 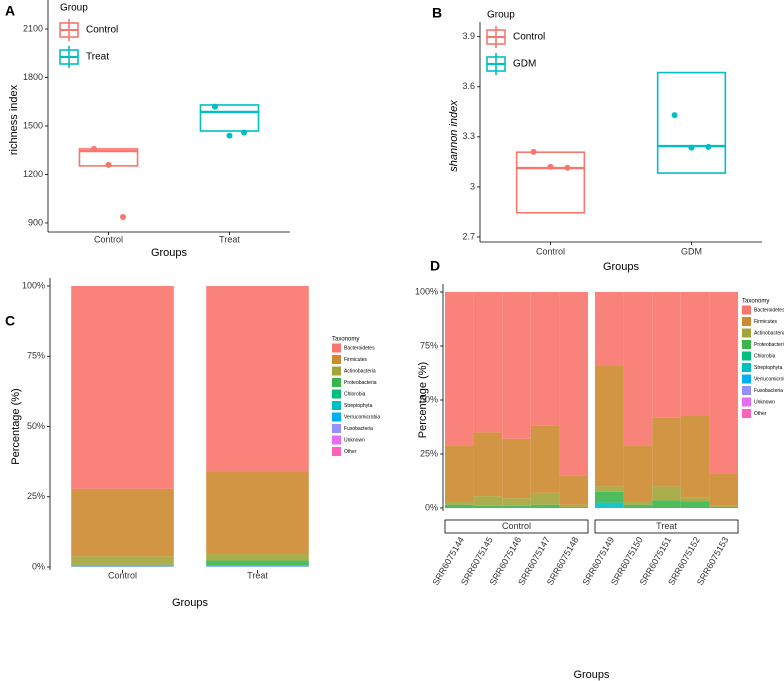 What do you see at coordinates (468, 136) in the screenshot?
I see `y-tick-label: 3.3` at bounding box center [468, 136].